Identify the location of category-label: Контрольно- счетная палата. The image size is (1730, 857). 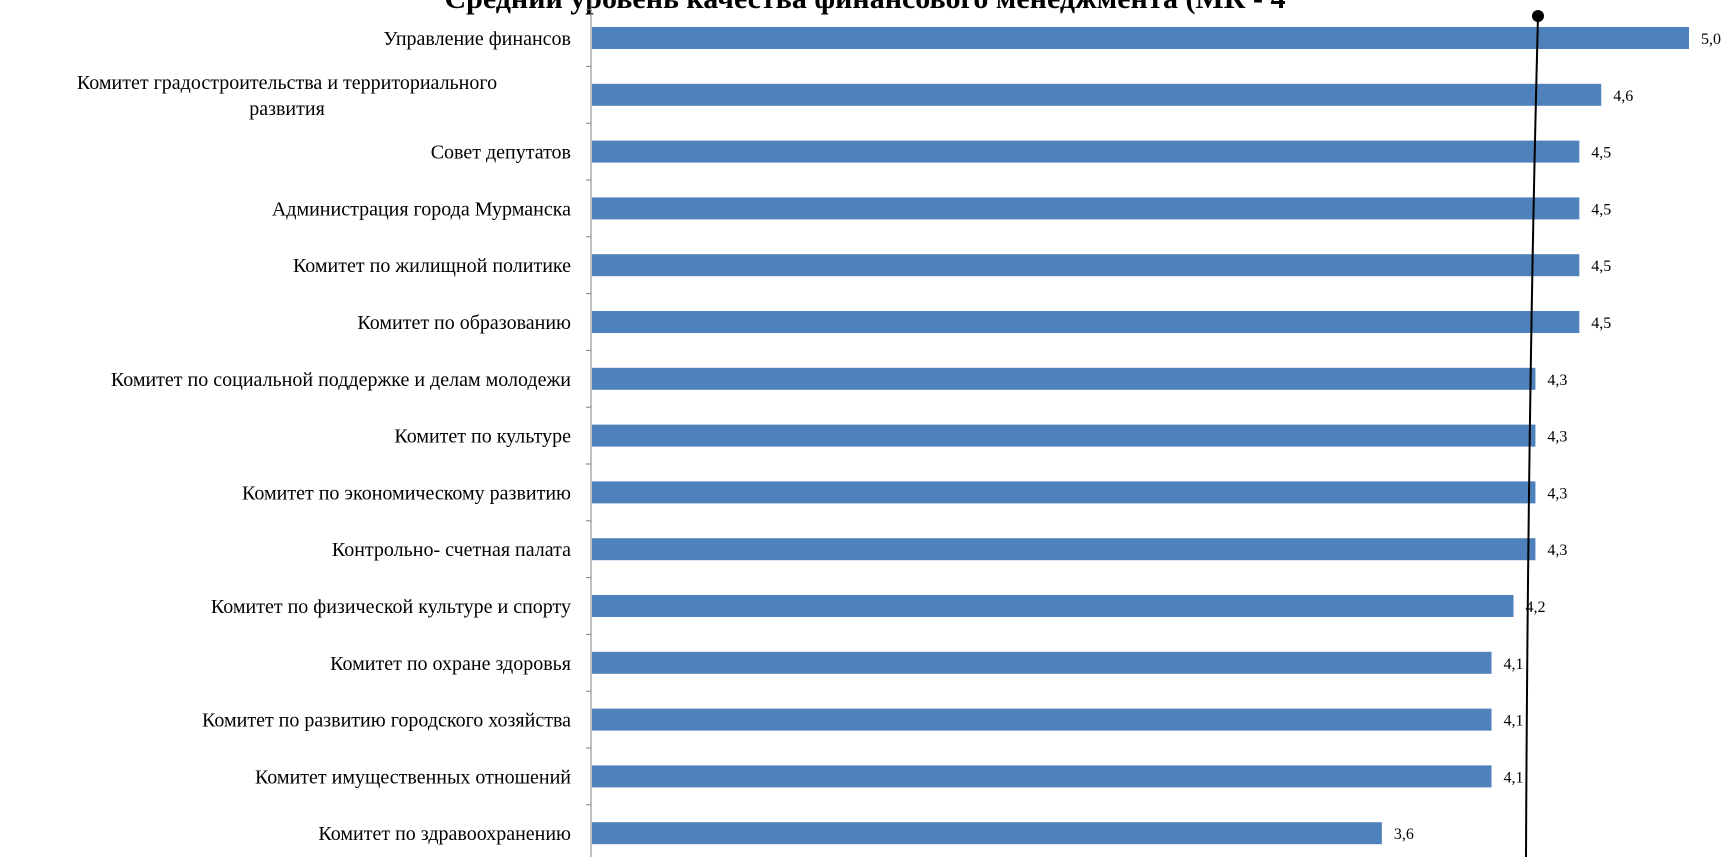
(451, 550).